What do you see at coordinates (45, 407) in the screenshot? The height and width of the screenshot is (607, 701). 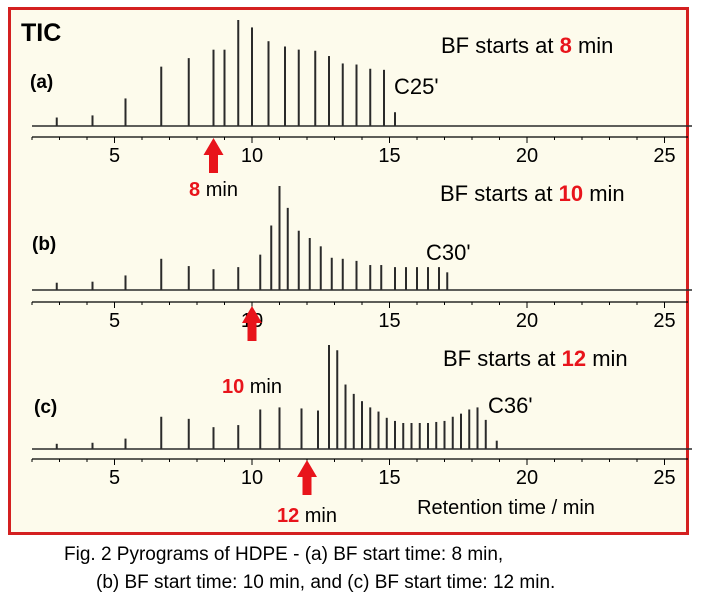 I see `panel-label: (c)` at bounding box center [45, 407].